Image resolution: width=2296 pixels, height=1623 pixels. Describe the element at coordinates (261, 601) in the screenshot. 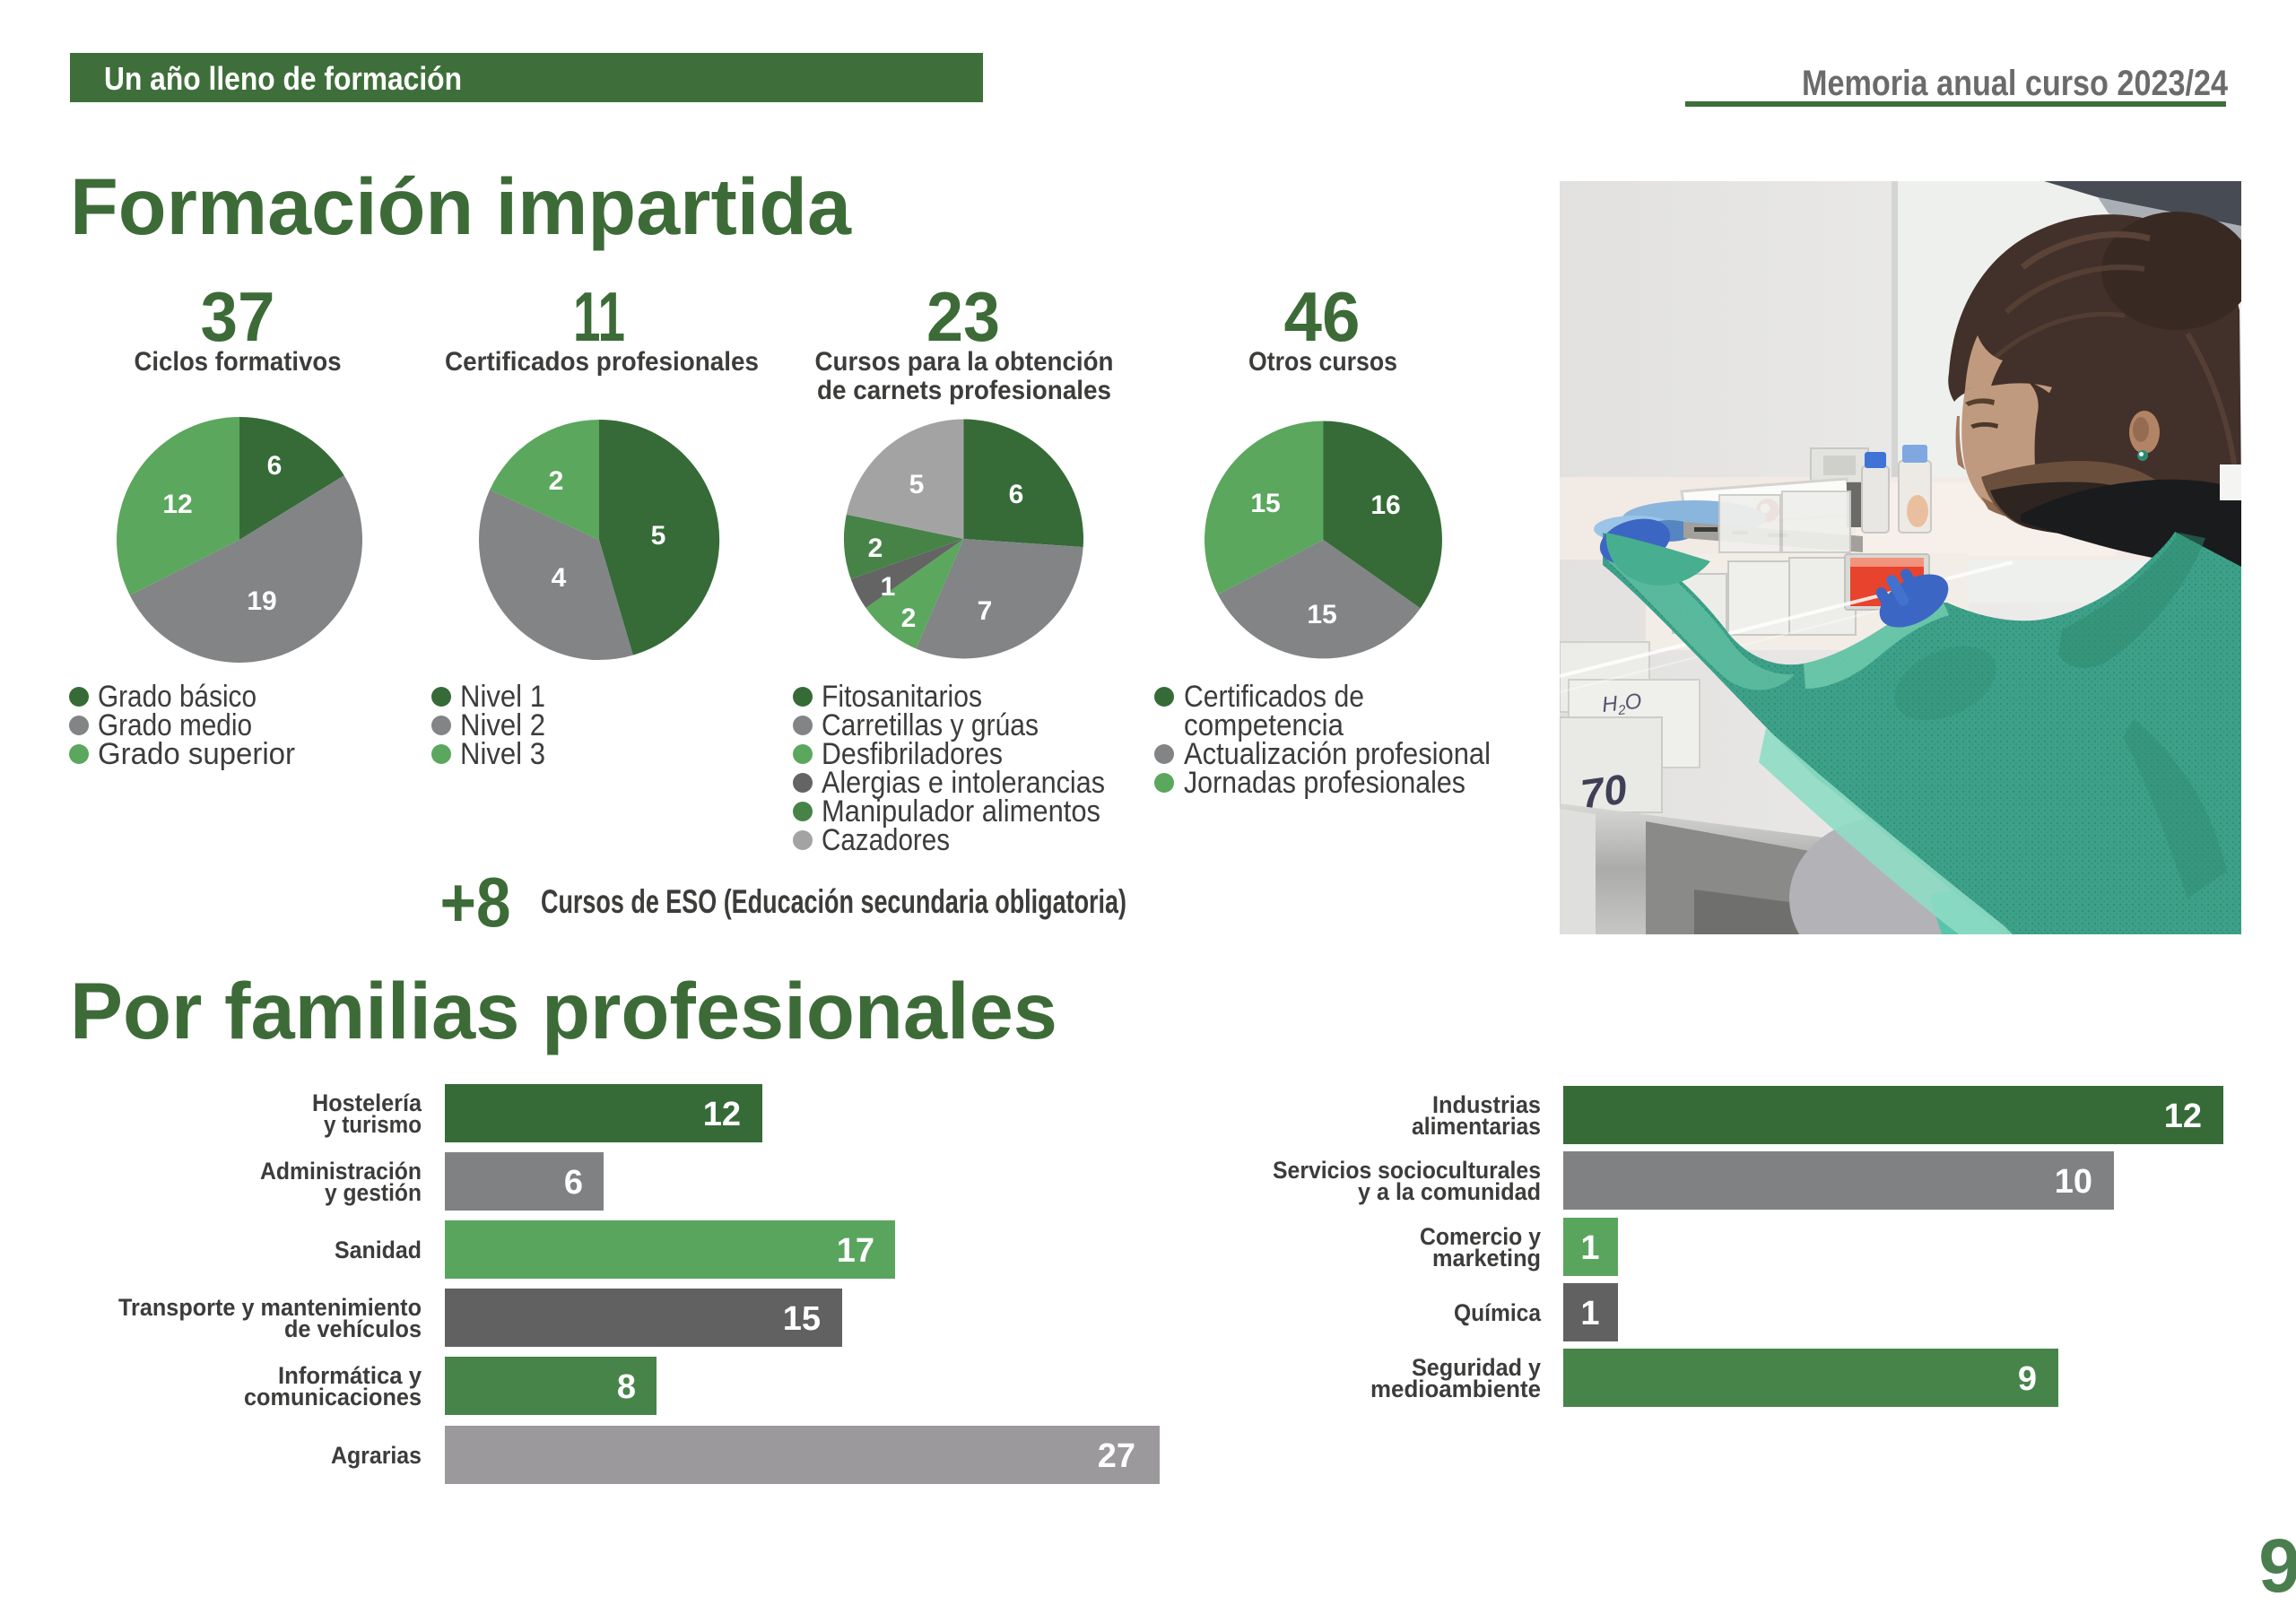

I see `svg-text: 19` at that location.